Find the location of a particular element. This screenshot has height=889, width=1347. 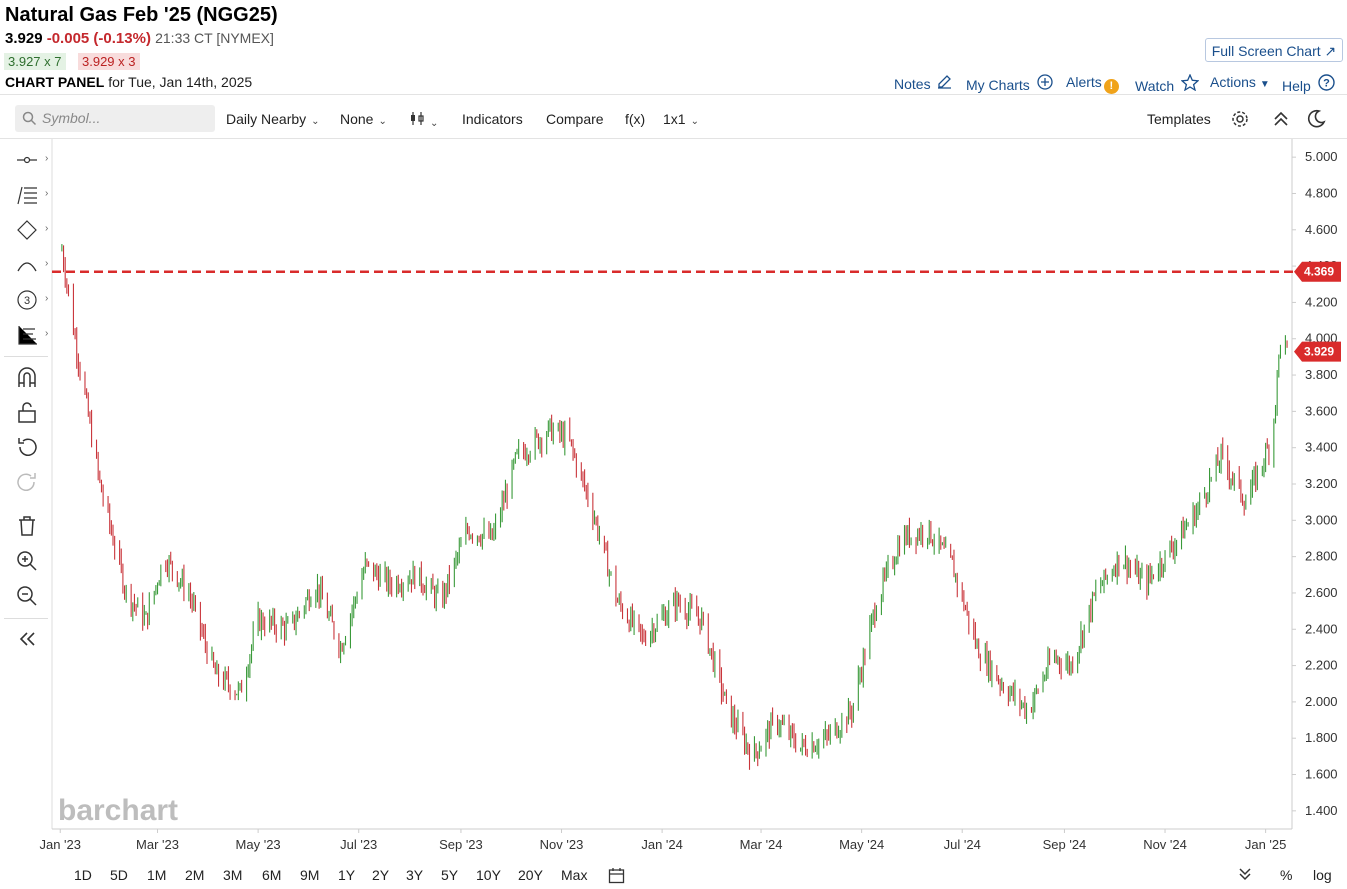

elliott-tool-button: 3 › is located at coordinates (31, 300).